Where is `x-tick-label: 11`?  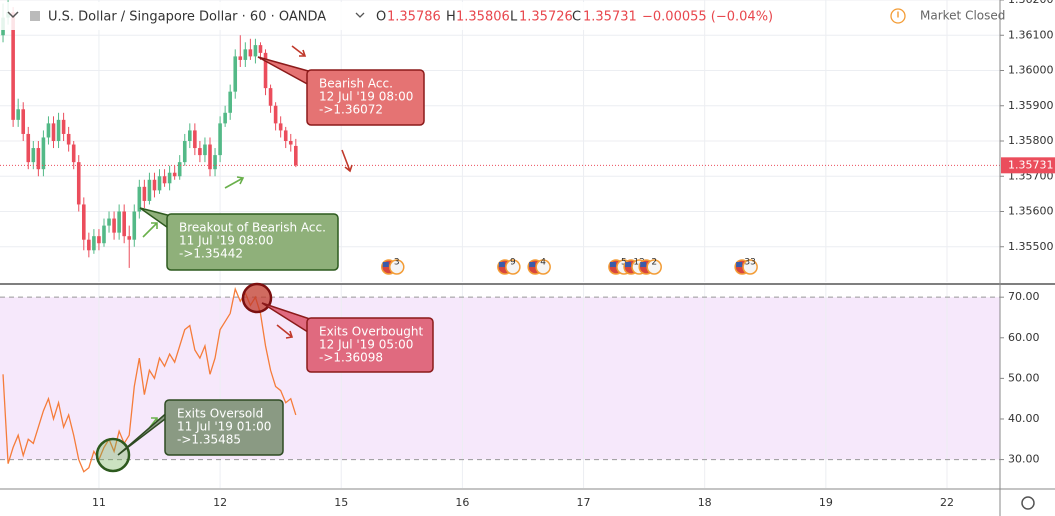 x-tick-label: 11 is located at coordinates (99, 502).